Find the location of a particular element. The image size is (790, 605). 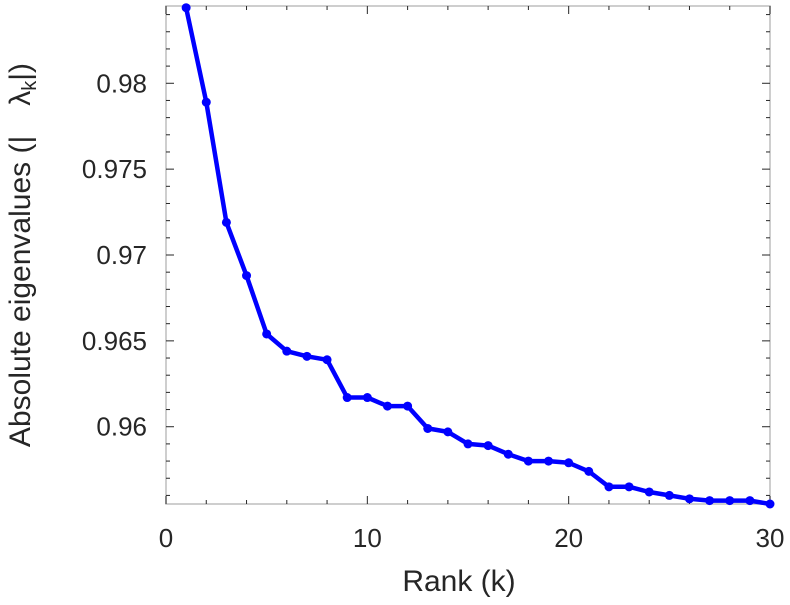

y-axis-label: Absolute eigenvalues (| λk|) is located at coordinates (22, 255).